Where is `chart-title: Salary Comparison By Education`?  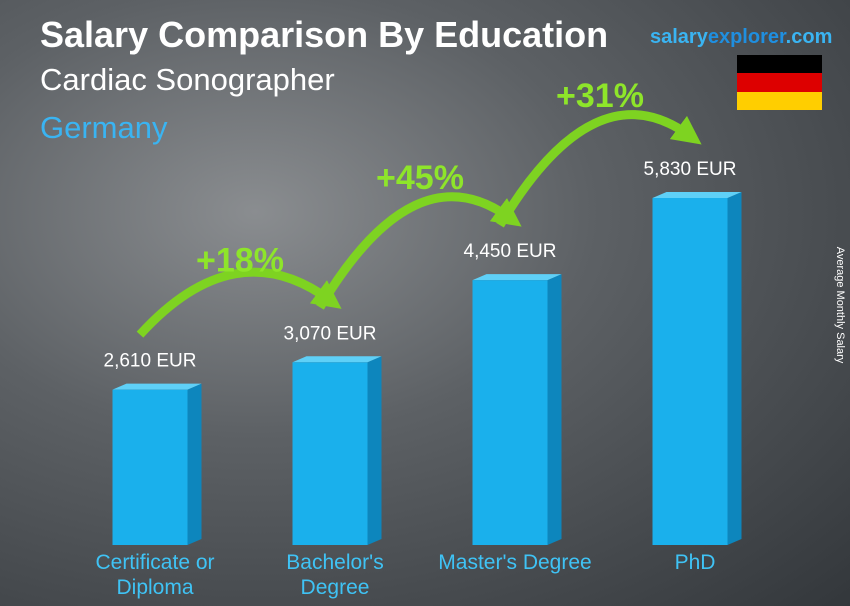
chart-title: Salary Comparison By Education is located at coordinates (324, 34).